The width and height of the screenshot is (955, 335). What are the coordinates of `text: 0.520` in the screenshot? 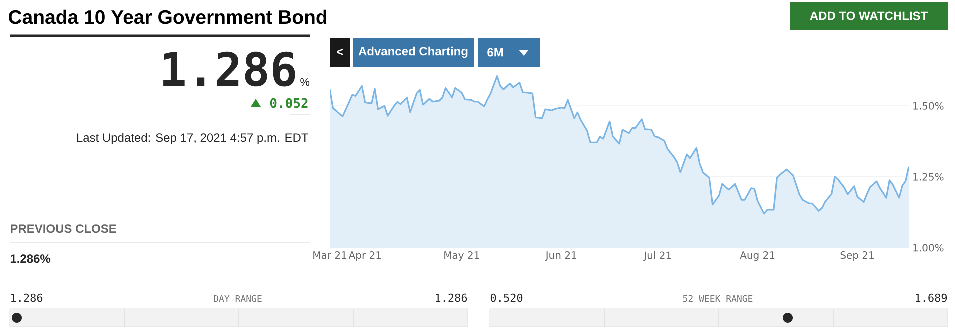 It's located at (506, 298).